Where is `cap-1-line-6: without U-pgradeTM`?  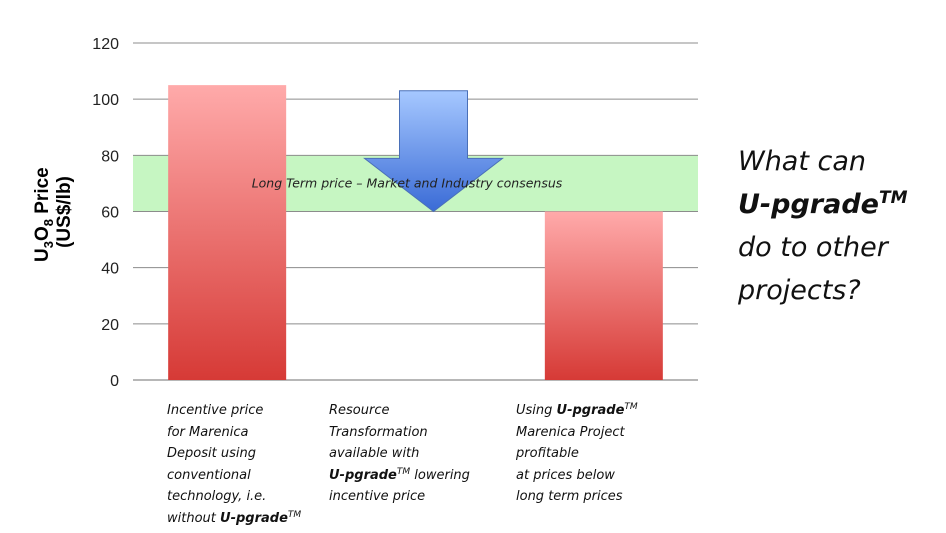
cap-1-line-6: without U-pgradeTM is located at coordinates (234, 517).